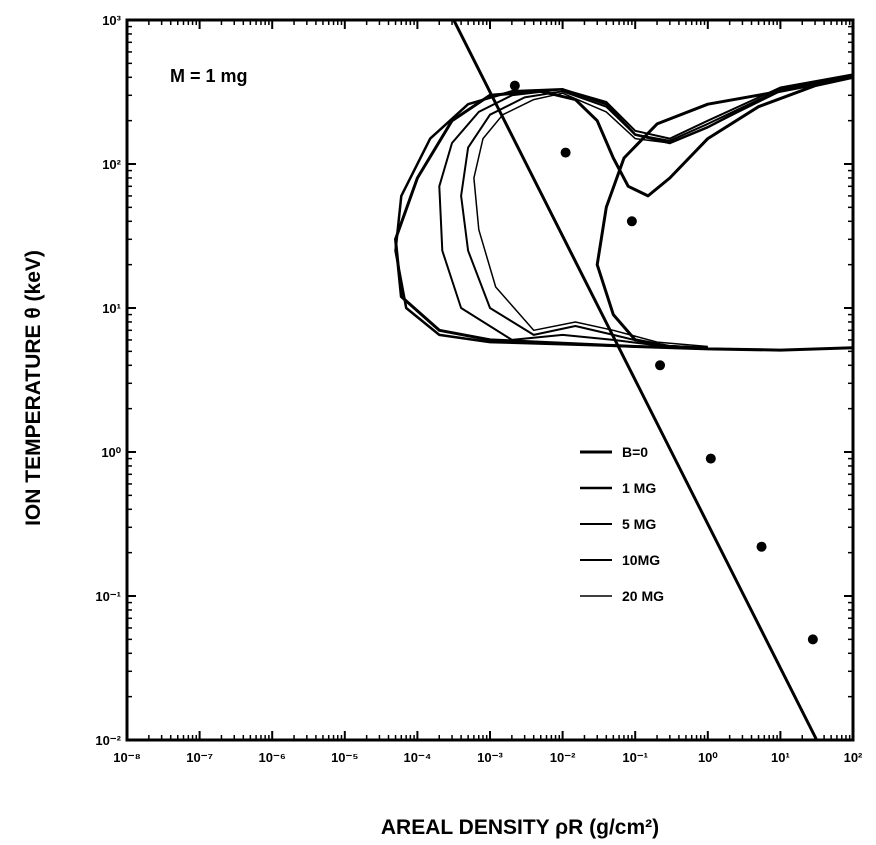 The image size is (876, 845). What do you see at coordinates (641, 560) in the screenshot?
I see `legend-label: 10MG` at bounding box center [641, 560].